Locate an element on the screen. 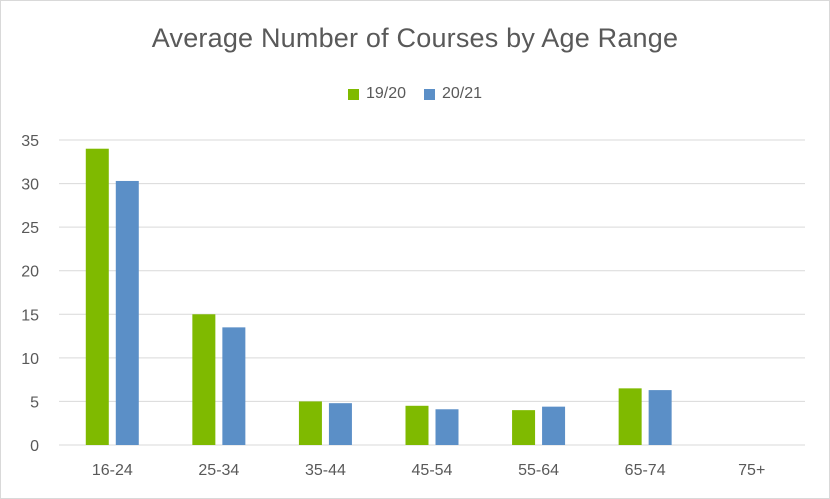 The width and height of the screenshot is (830, 499). x-tick-label: 45-54 is located at coordinates (432, 470).